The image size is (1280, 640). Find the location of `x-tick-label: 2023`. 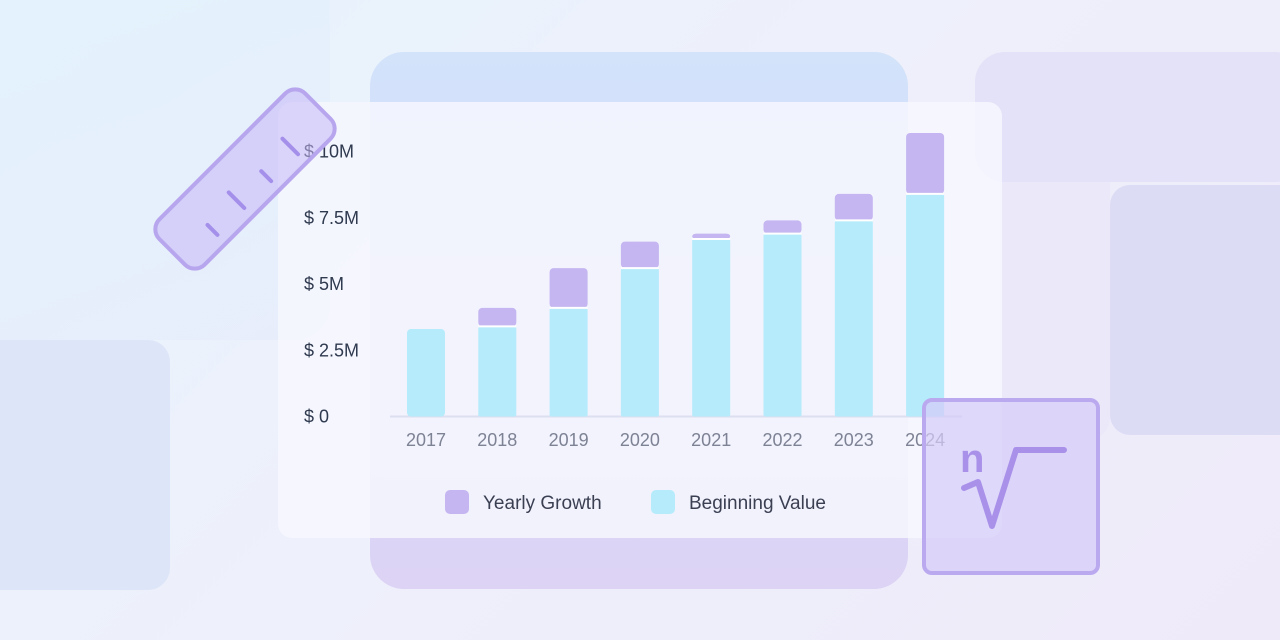

x-tick-label: 2023 is located at coordinates (854, 440).